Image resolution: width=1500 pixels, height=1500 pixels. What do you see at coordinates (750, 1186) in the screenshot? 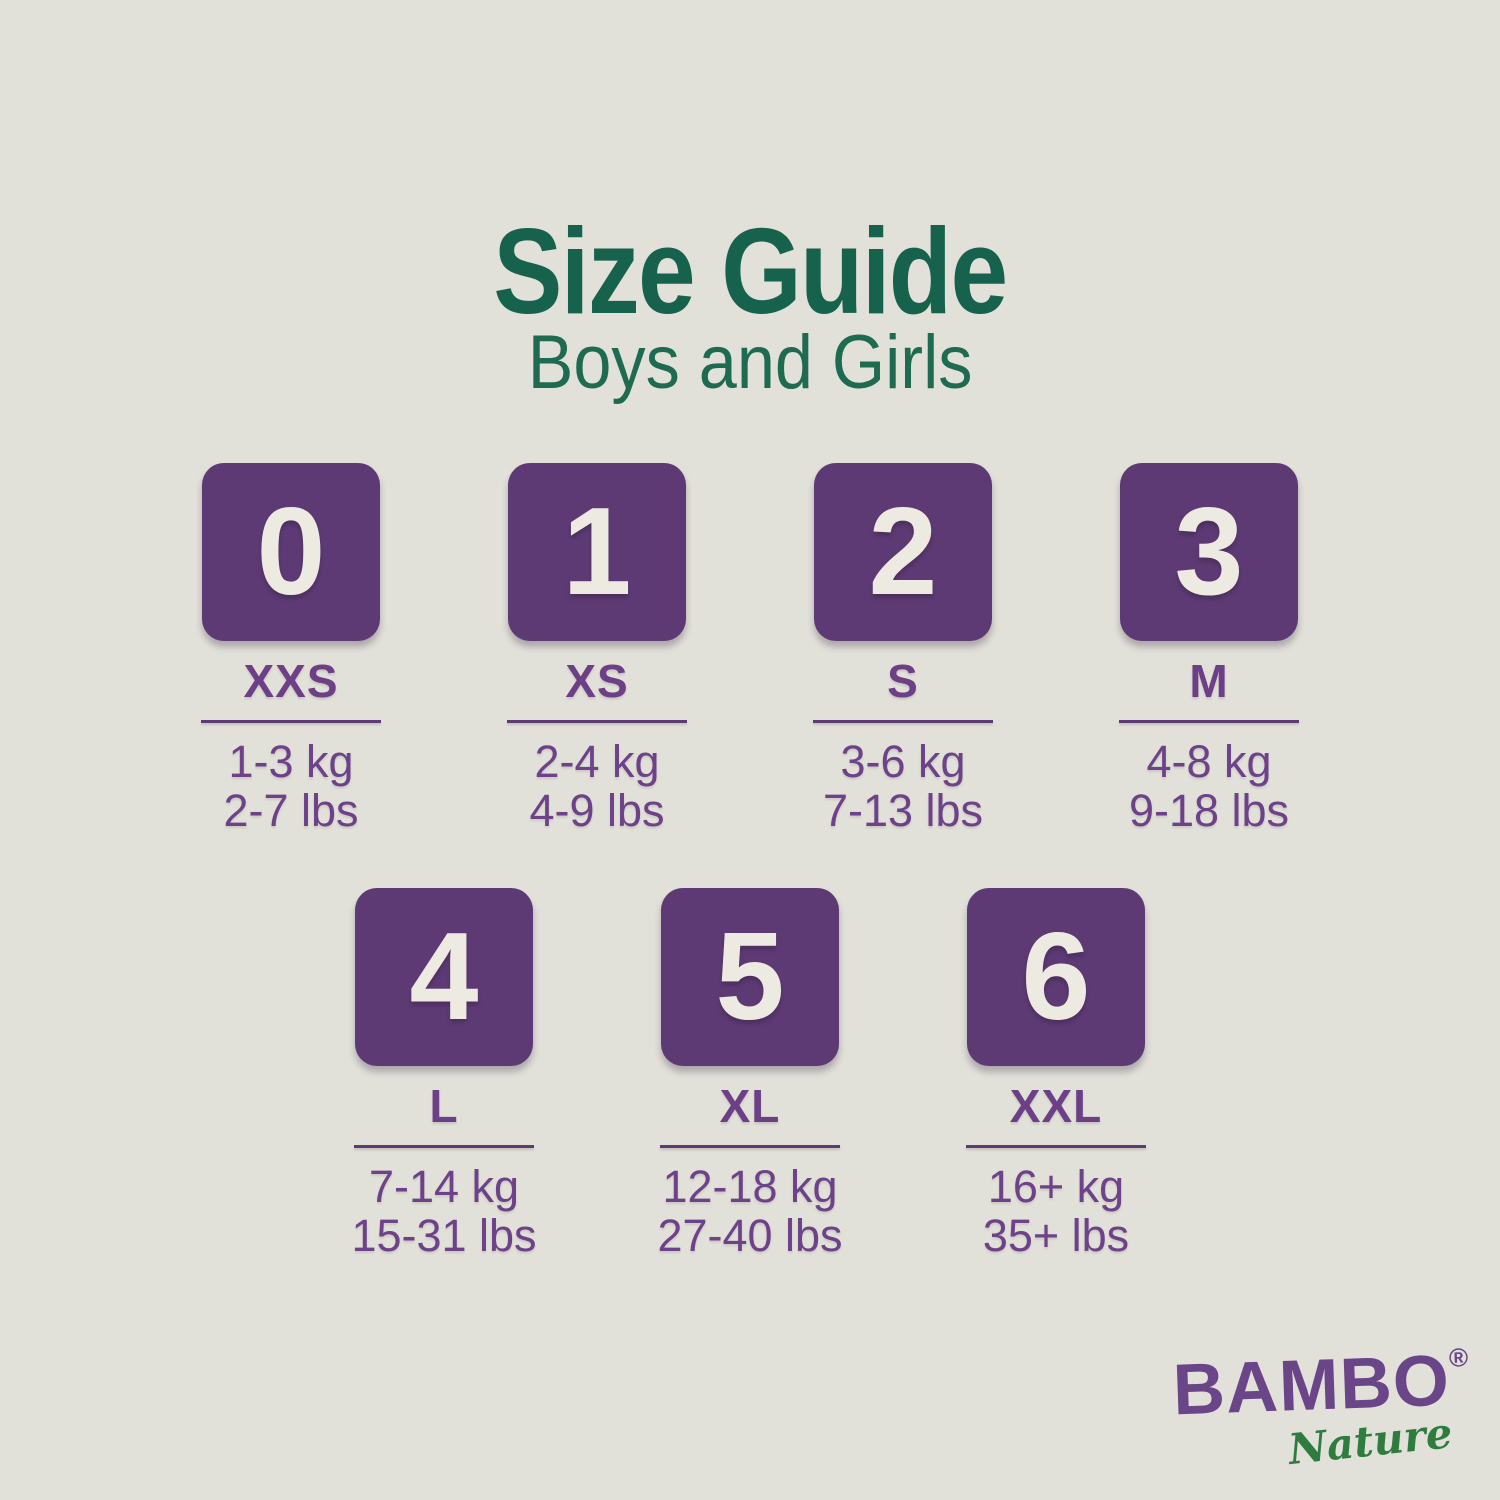
I see `weight-kg: 12-18 kg` at bounding box center [750, 1186].